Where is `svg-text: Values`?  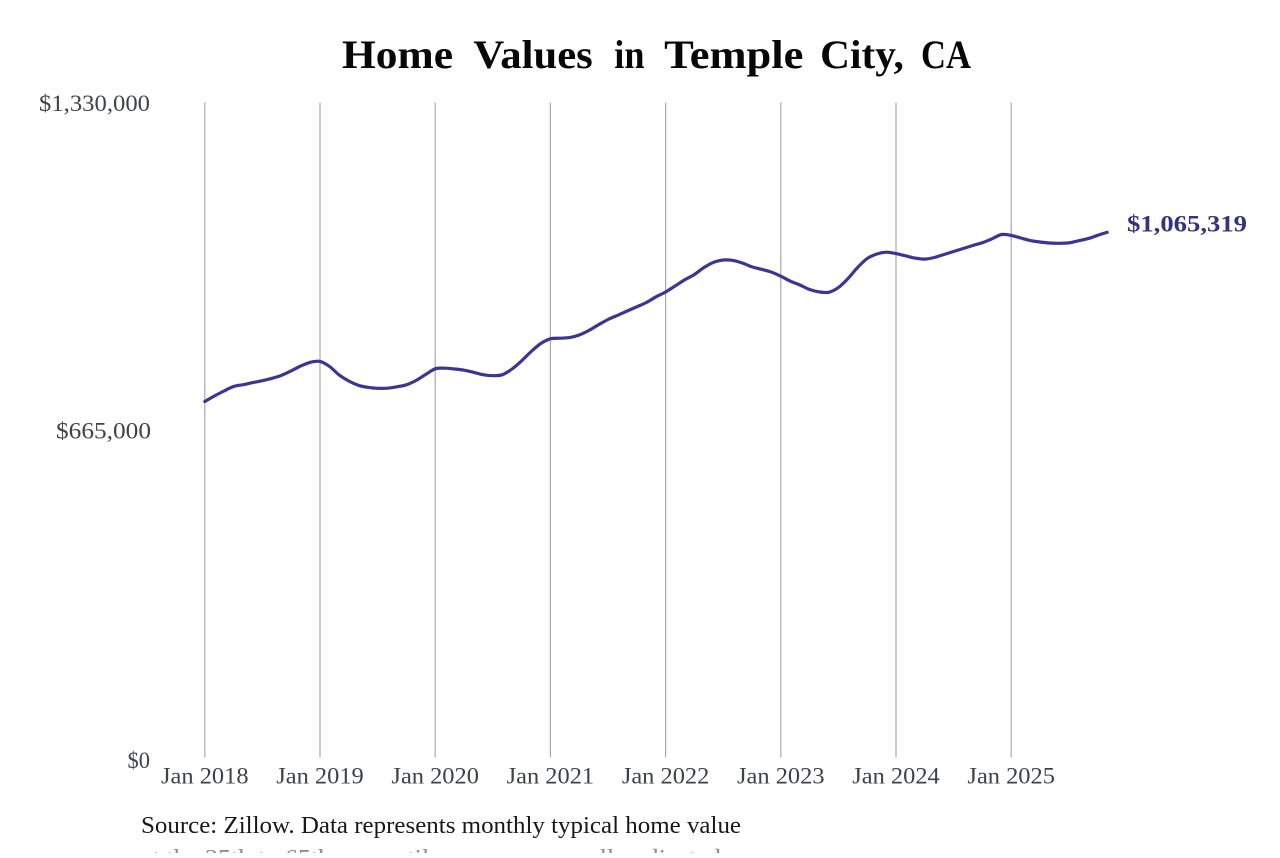 svg-text: Values is located at coordinates (532, 54).